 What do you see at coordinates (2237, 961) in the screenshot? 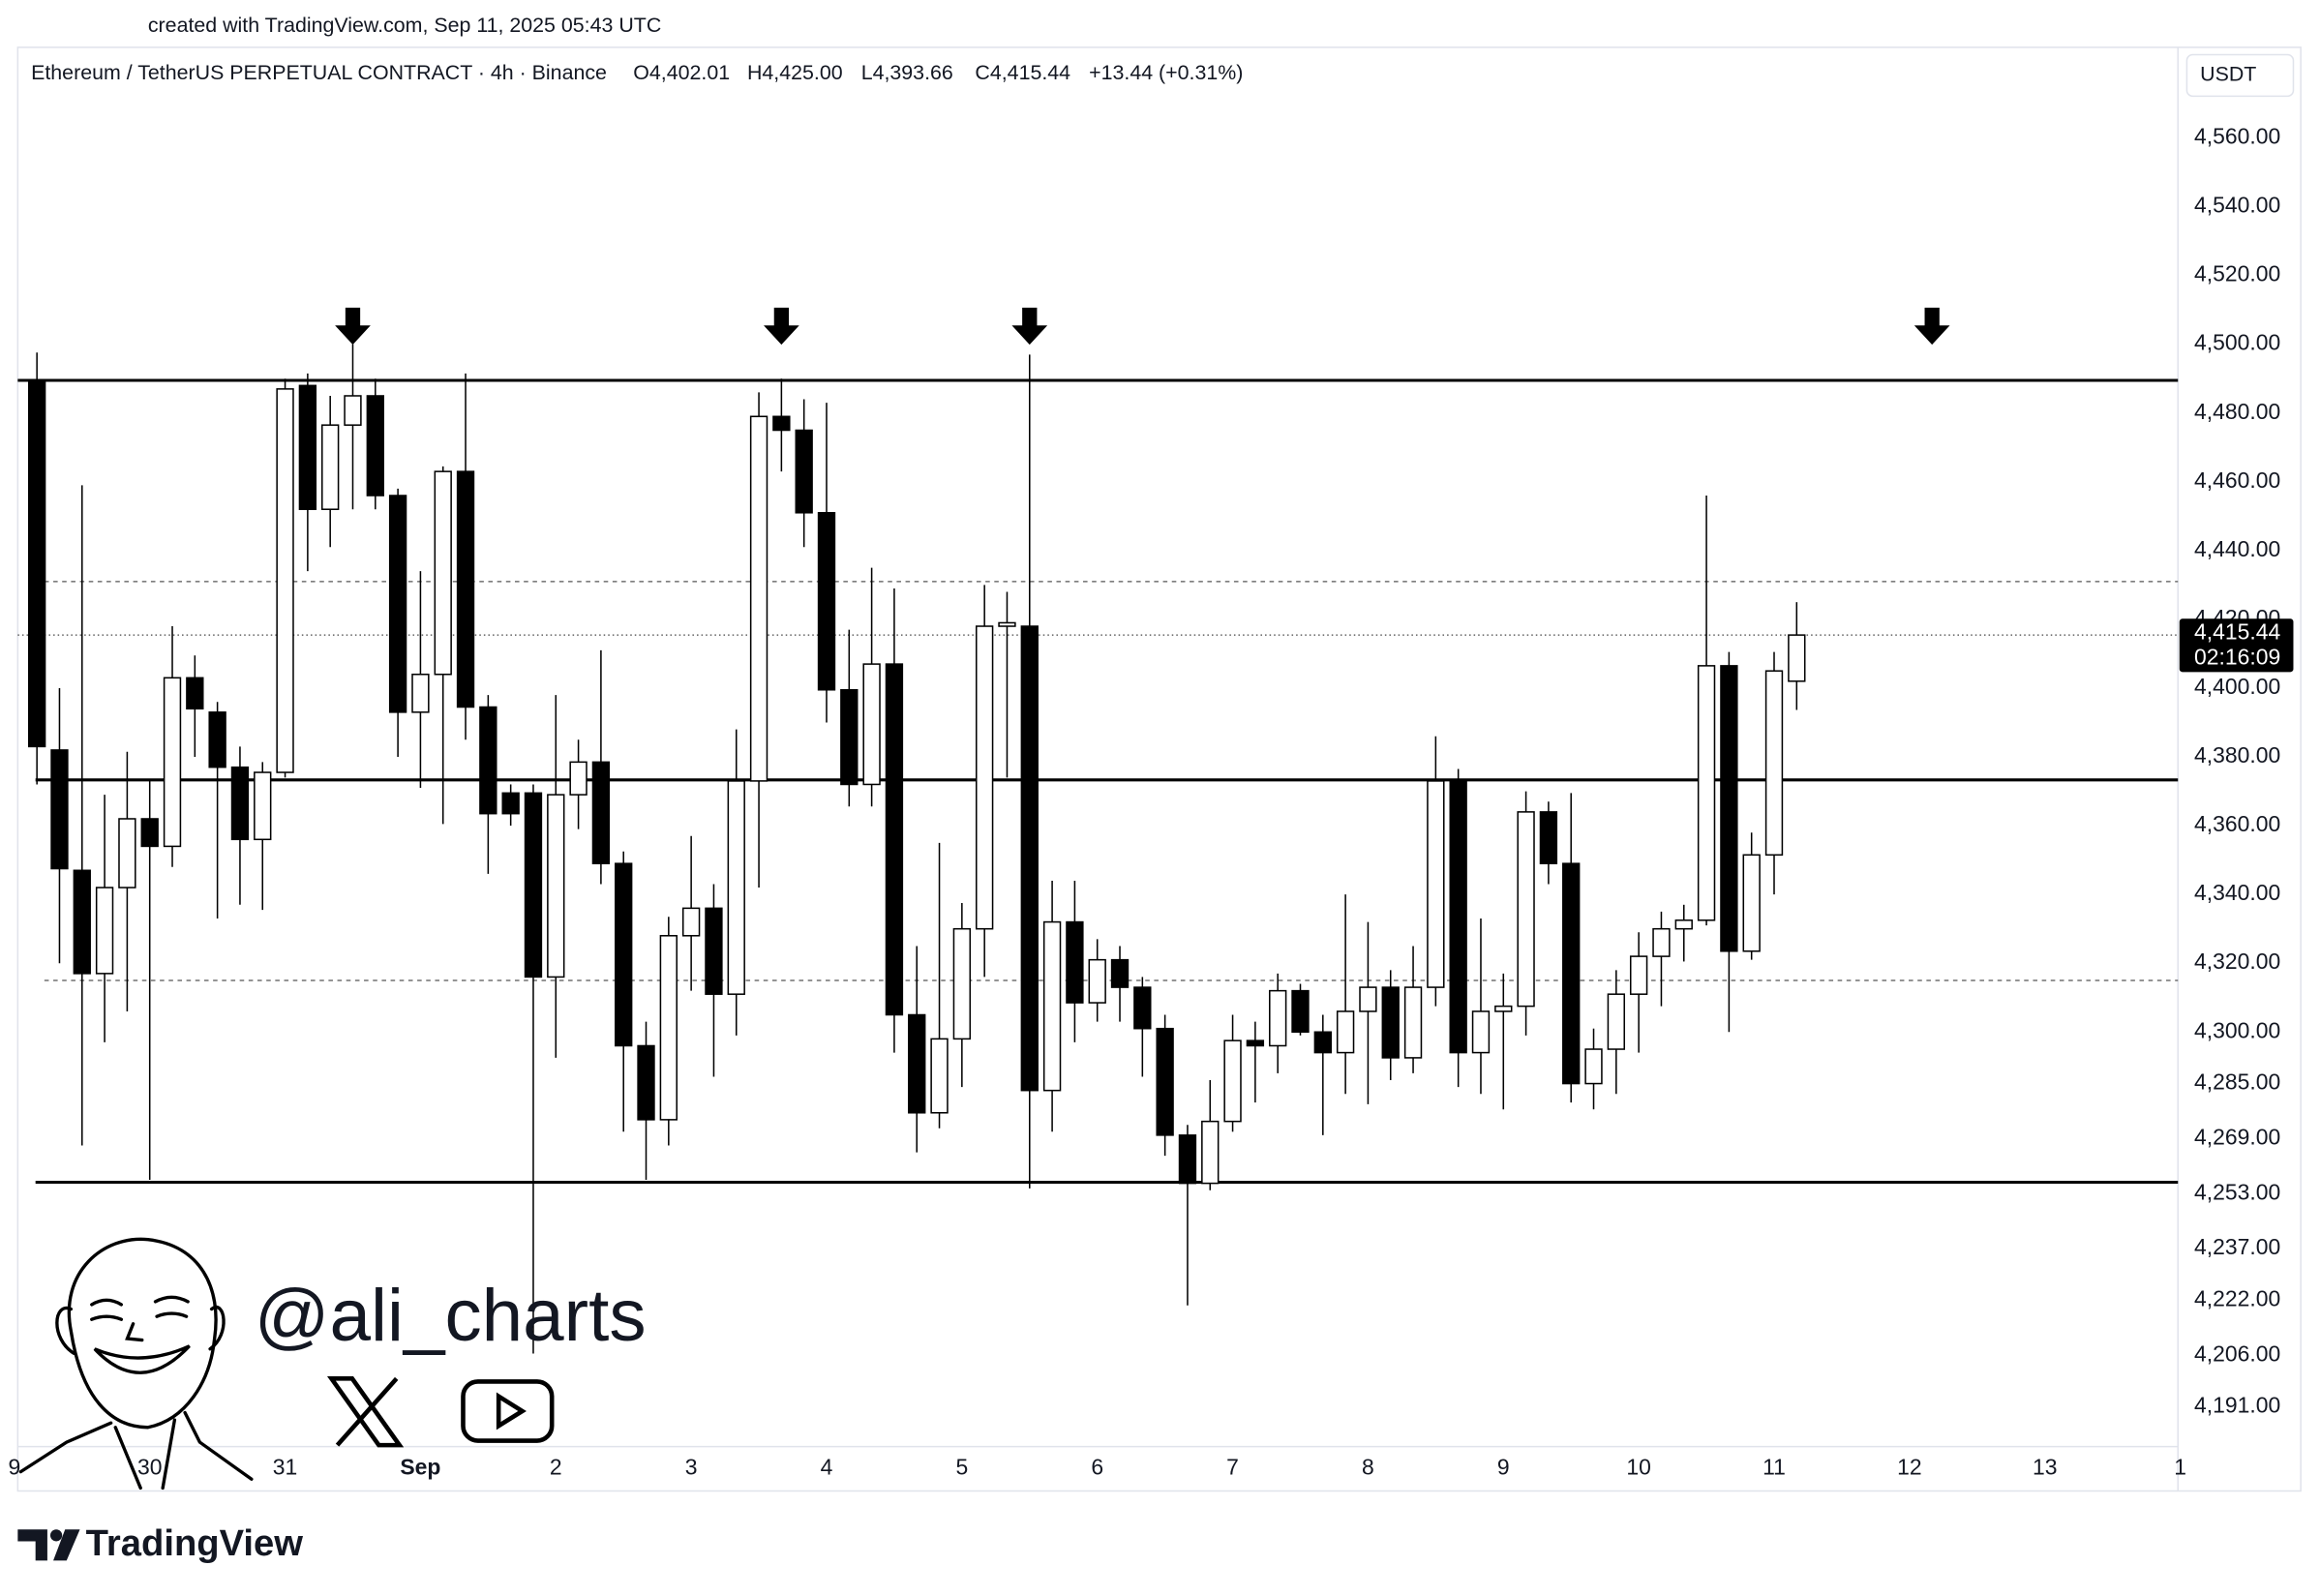
I see `y-tick-label: 4,320.00` at bounding box center [2237, 961].